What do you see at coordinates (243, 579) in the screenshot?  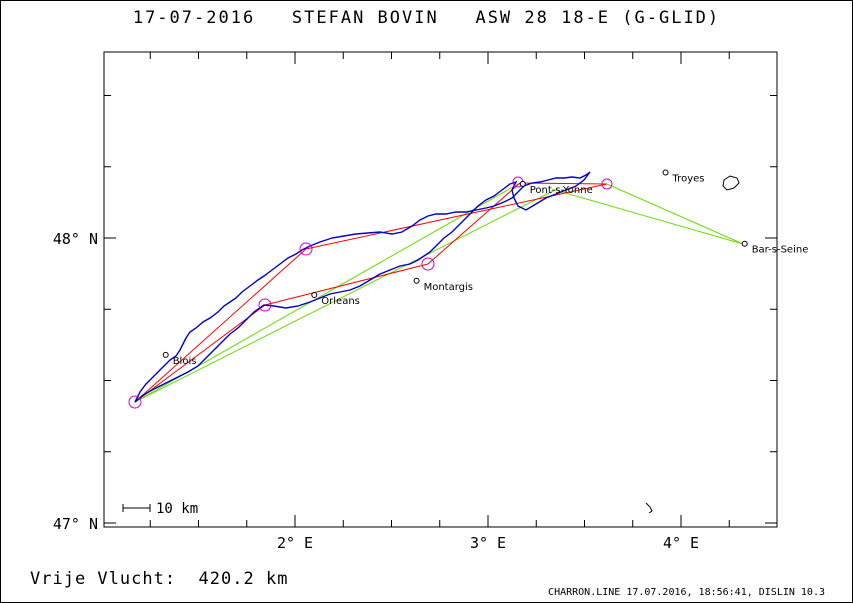 I see `distance-value: 420.2 km` at bounding box center [243, 579].